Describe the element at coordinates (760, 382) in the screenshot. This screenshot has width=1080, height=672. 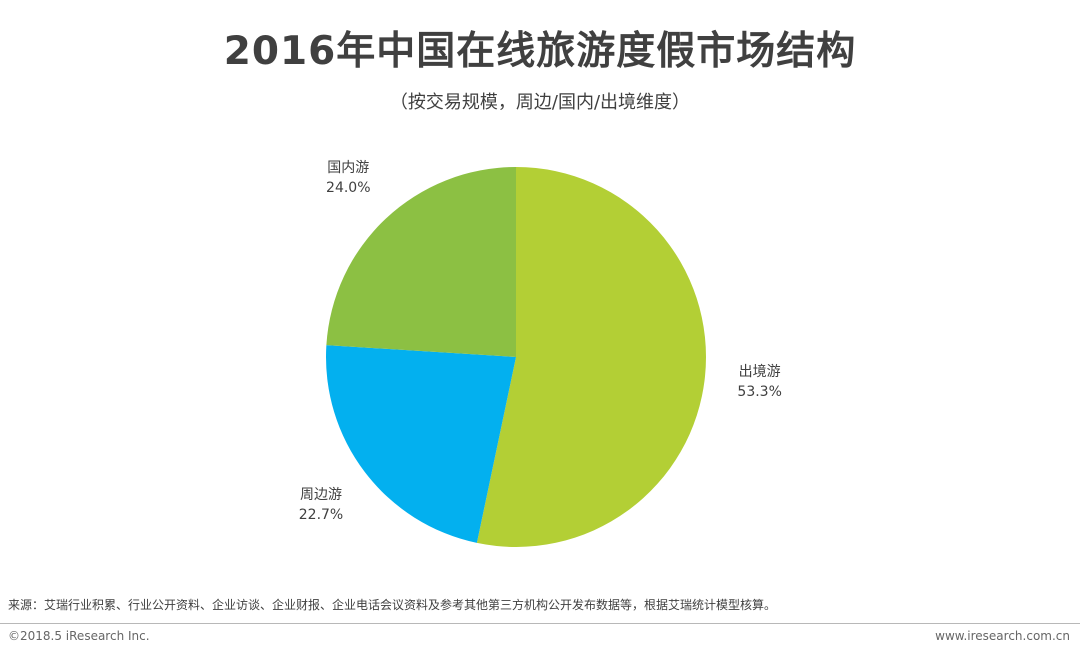
I see `pie-label-0: 出境游 53.3%` at that location.